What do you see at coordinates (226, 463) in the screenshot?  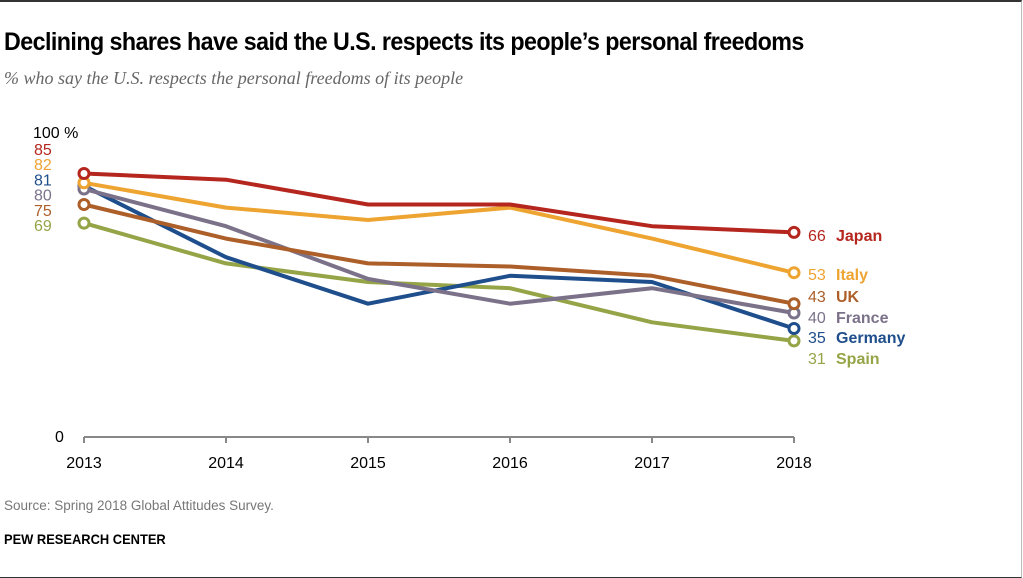 I see `x-tick-label: 2014` at bounding box center [226, 463].